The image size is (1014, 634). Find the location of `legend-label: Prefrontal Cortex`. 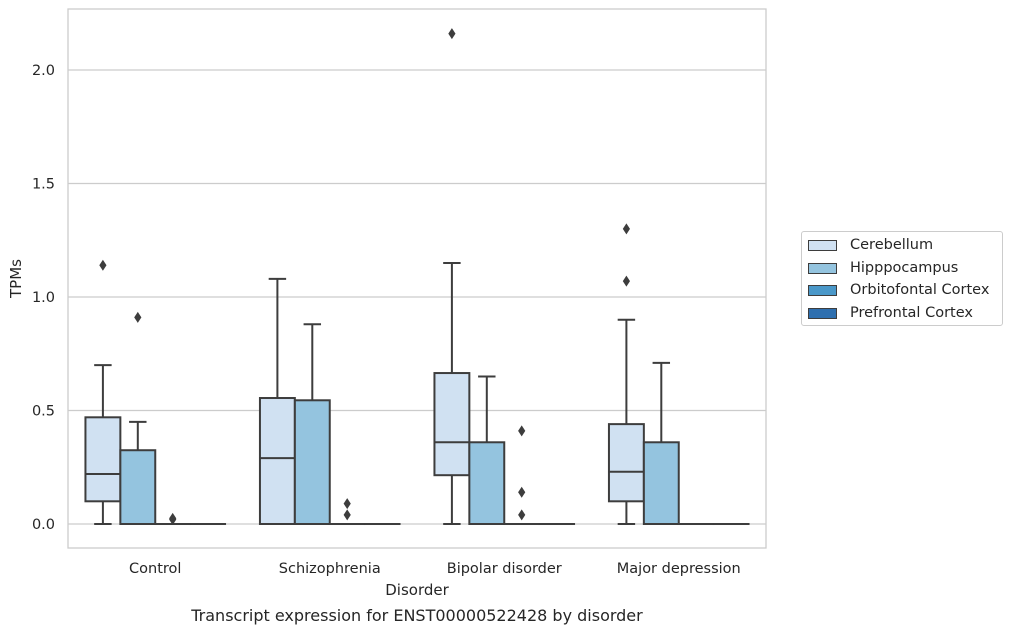

legend-label: Prefrontal Cortex is located at coordinates (911, 313).